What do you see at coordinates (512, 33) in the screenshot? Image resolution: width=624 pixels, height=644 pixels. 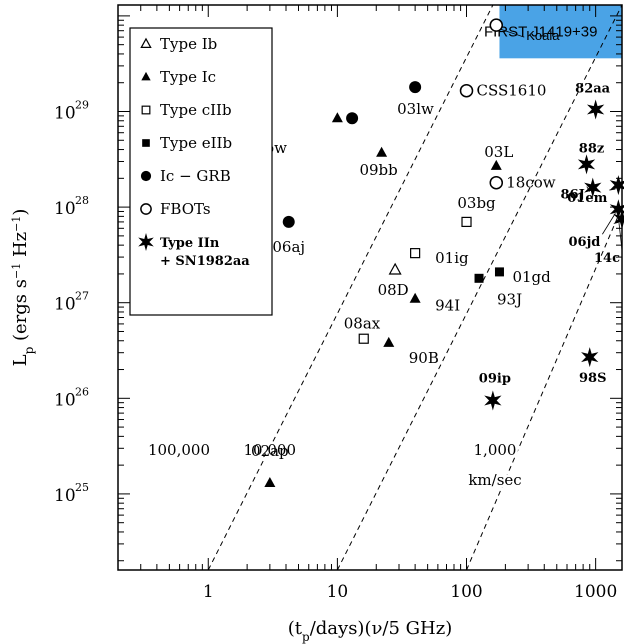 I see `koala-leader-line` at bounding box center [512, 33].